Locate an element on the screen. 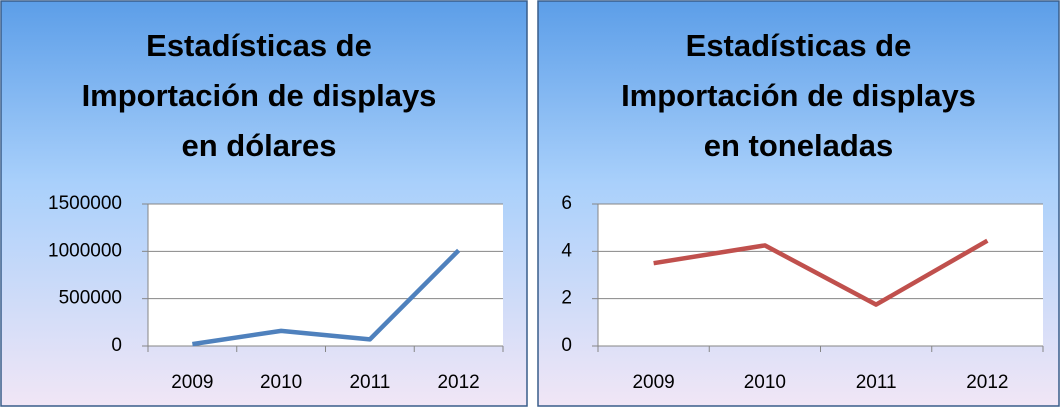  y-tick-label: 500000 is located at coordinates (90, 298).